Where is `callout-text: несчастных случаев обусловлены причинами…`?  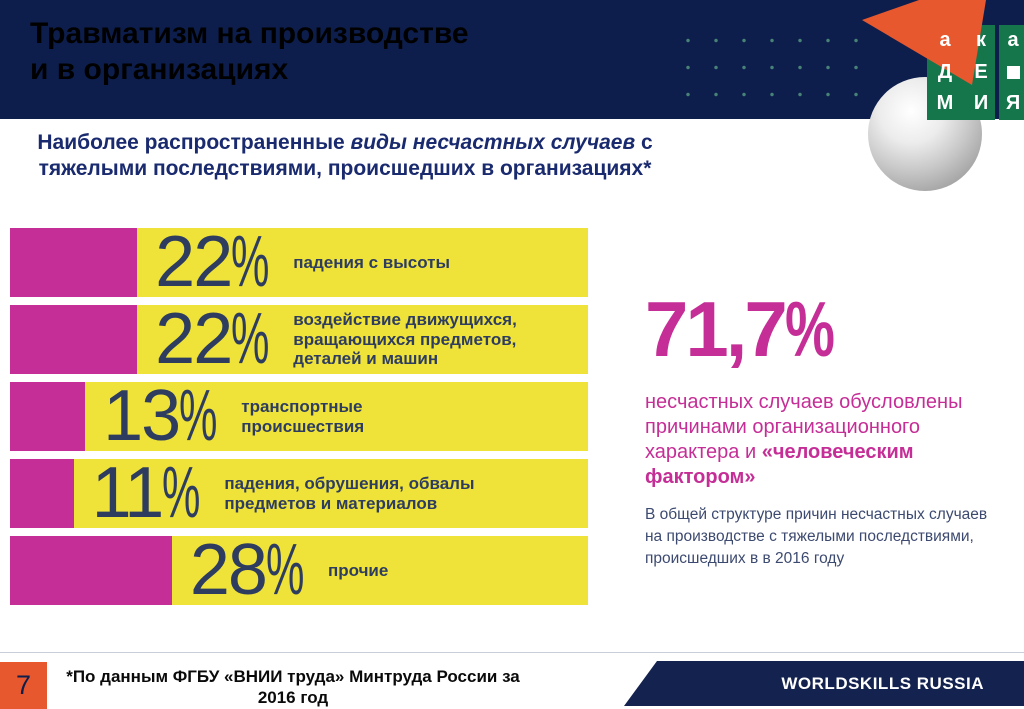 callout-text: несчастных случаев обусловлены причинами… is located at coordinates (829, 440).